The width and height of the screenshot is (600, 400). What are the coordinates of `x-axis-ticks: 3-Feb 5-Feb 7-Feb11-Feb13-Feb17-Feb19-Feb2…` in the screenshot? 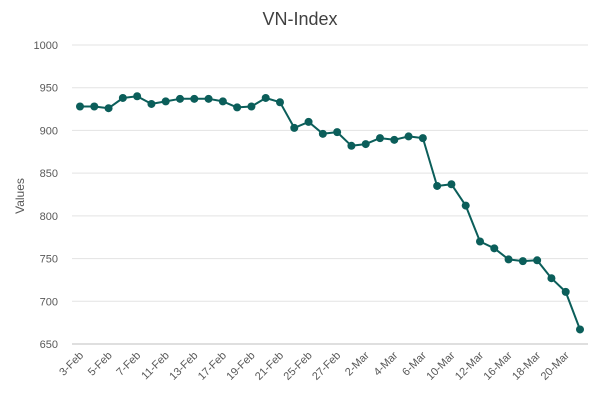 It's located at (314, 365).